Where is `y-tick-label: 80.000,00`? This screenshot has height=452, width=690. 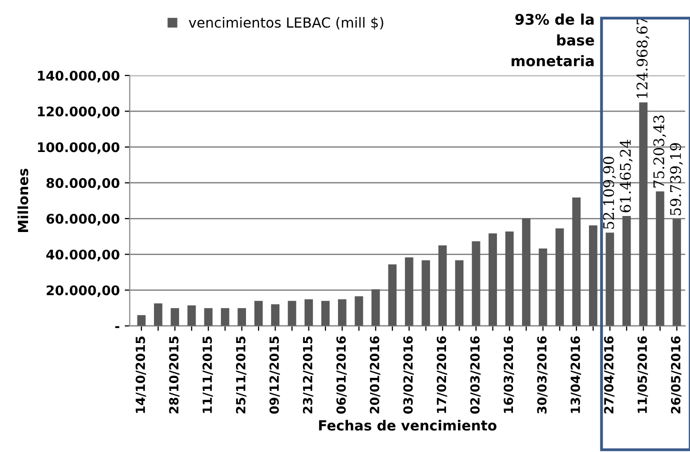 y-tick-label: 80.000,00 is located at coordinates (83, 184).